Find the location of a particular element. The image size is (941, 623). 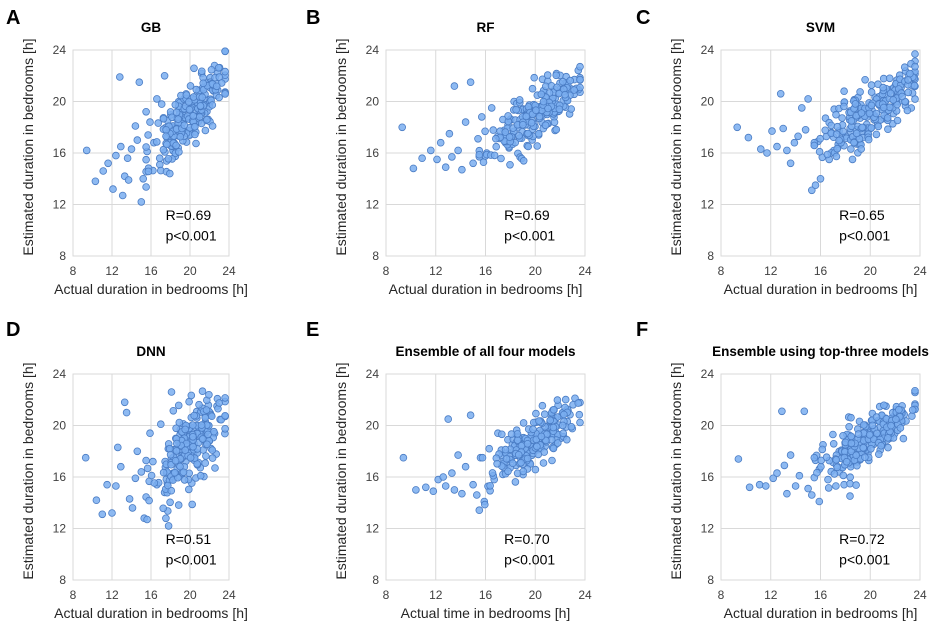

x-axis-label: Actual duration in bedrooms [h] is located at coordinates (821, 613).